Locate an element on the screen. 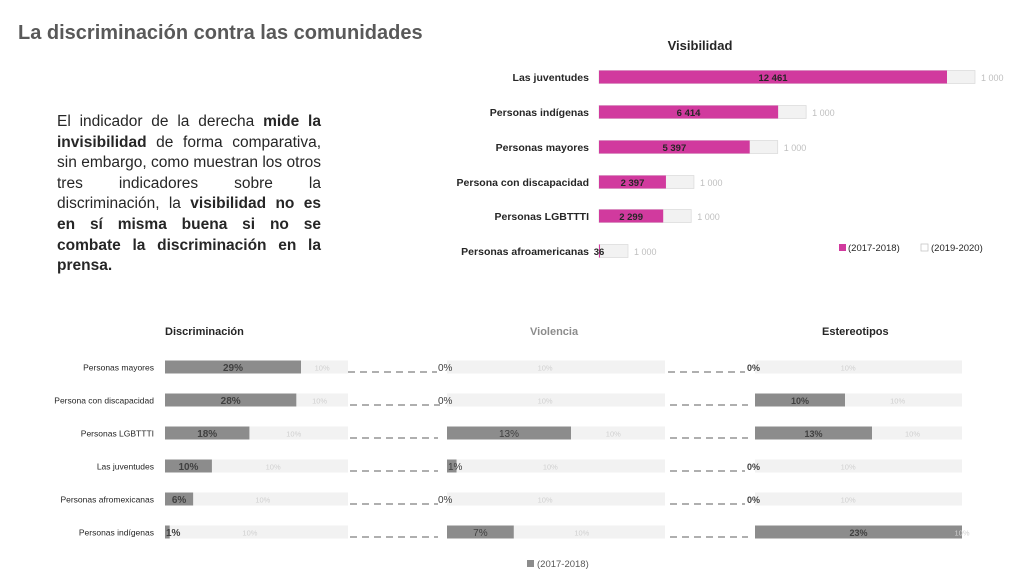 Image resolution: width=1024 pixels, height=576 pixels. bottom-legend-swatch is located at coordinates (530, 563).